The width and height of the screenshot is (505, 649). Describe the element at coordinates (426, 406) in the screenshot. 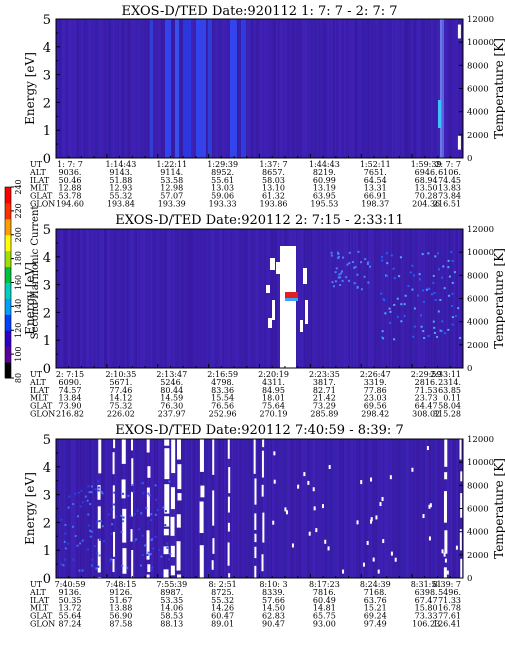

I see `table-cell: 64.47` at that location.